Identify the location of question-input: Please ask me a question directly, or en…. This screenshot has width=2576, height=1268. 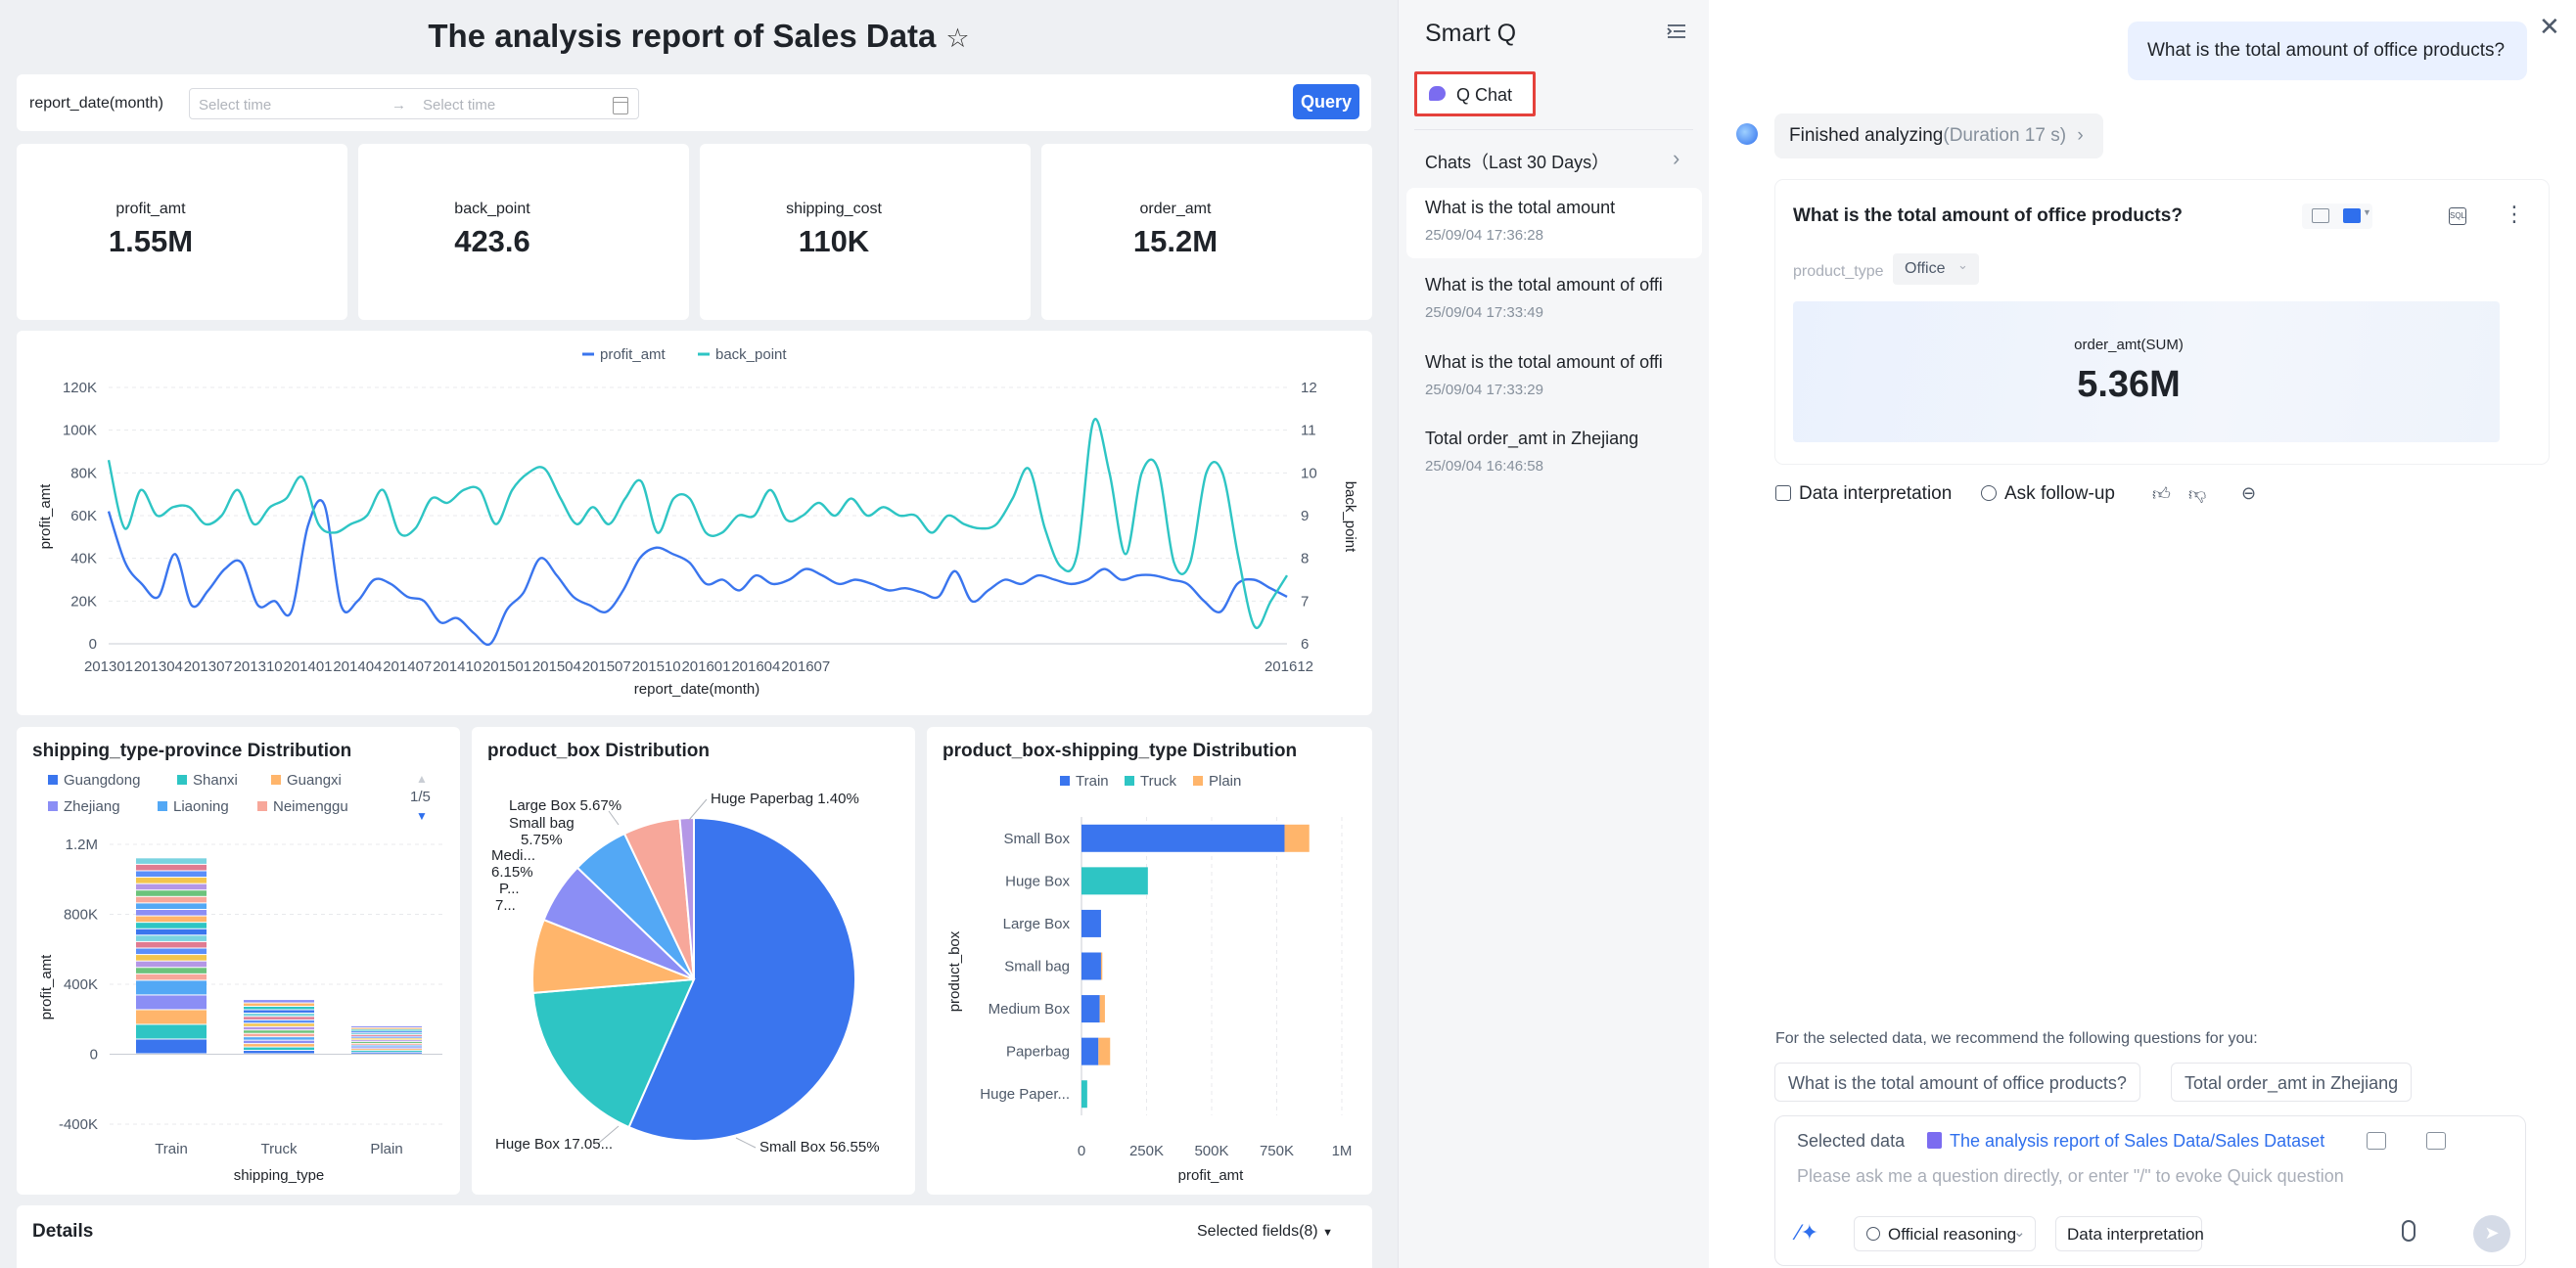
(2070, 1176).